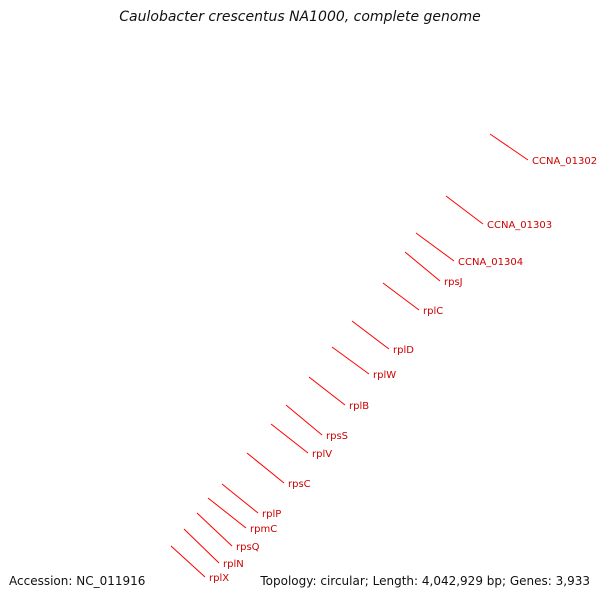 This screenshot has width=600, height=600. What do you see at coordinates (433, 311) in the screenshot?
I see `gene-label-rplc: rplC` at bounding box center [433, 311].